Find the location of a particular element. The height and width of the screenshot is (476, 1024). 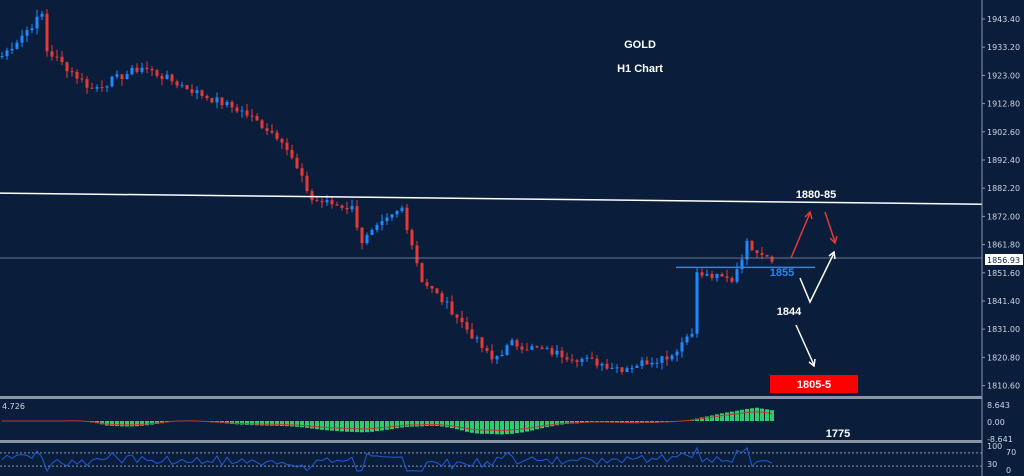

arrow-head is located at coordinates (808, 215).